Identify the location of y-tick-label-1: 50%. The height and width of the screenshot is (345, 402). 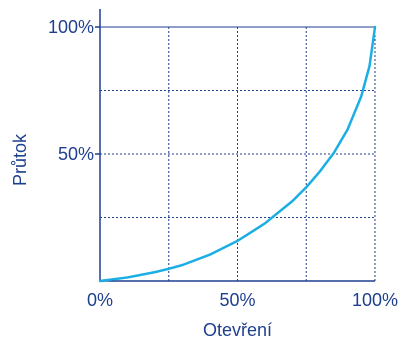
(76, 154).